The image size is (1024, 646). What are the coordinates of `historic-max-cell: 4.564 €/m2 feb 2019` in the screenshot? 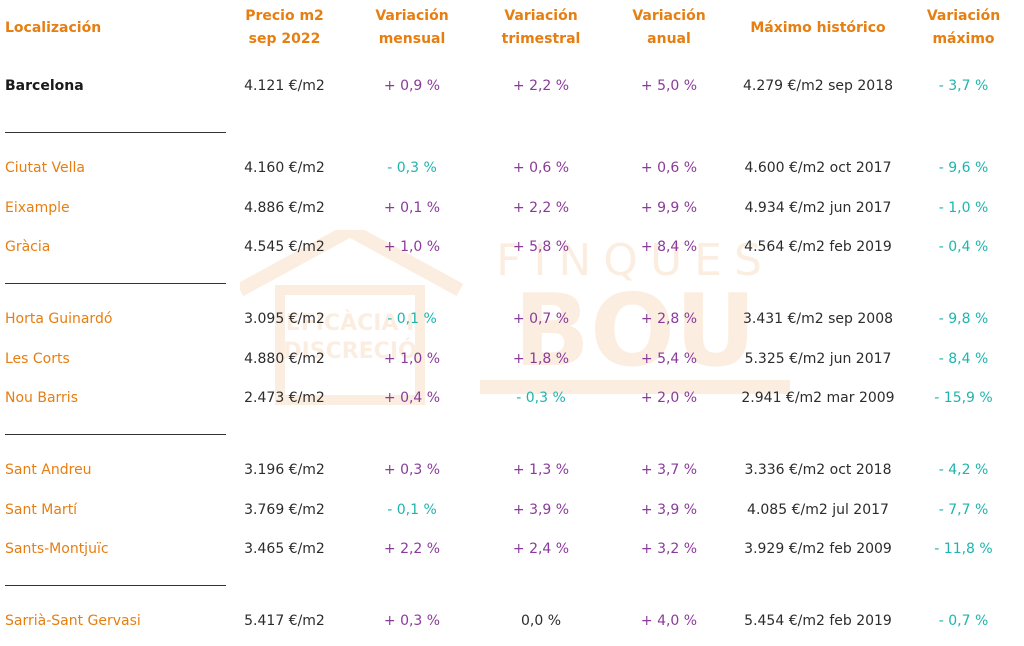 It's located at (818, 247).